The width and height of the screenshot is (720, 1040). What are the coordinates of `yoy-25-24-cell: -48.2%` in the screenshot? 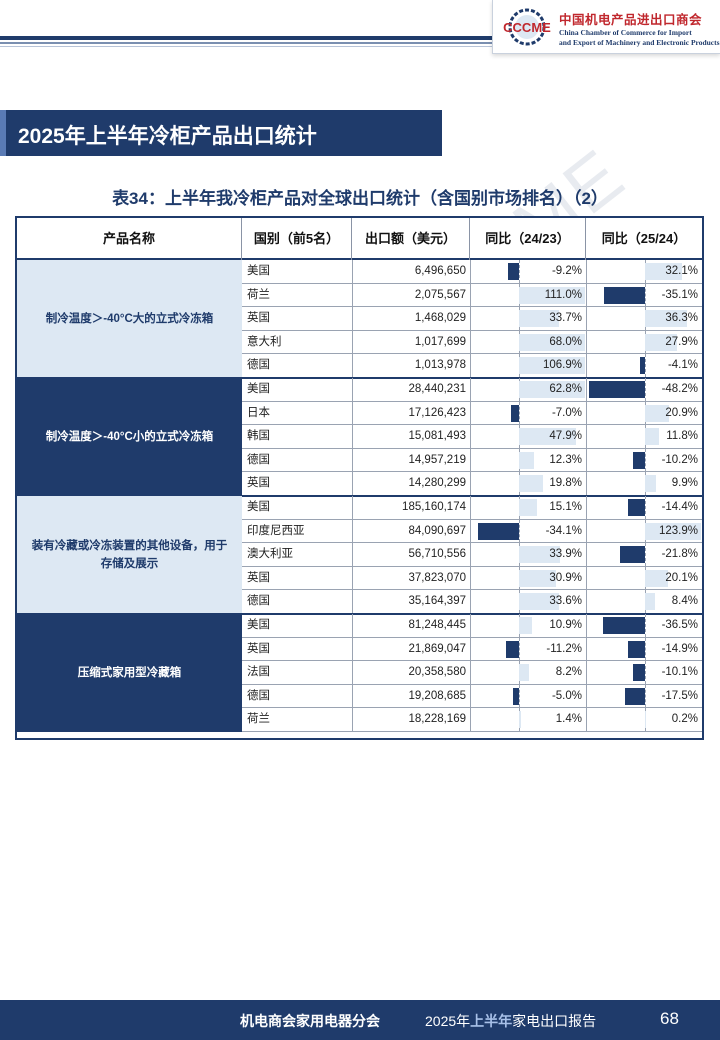 It's located at (644, 389).